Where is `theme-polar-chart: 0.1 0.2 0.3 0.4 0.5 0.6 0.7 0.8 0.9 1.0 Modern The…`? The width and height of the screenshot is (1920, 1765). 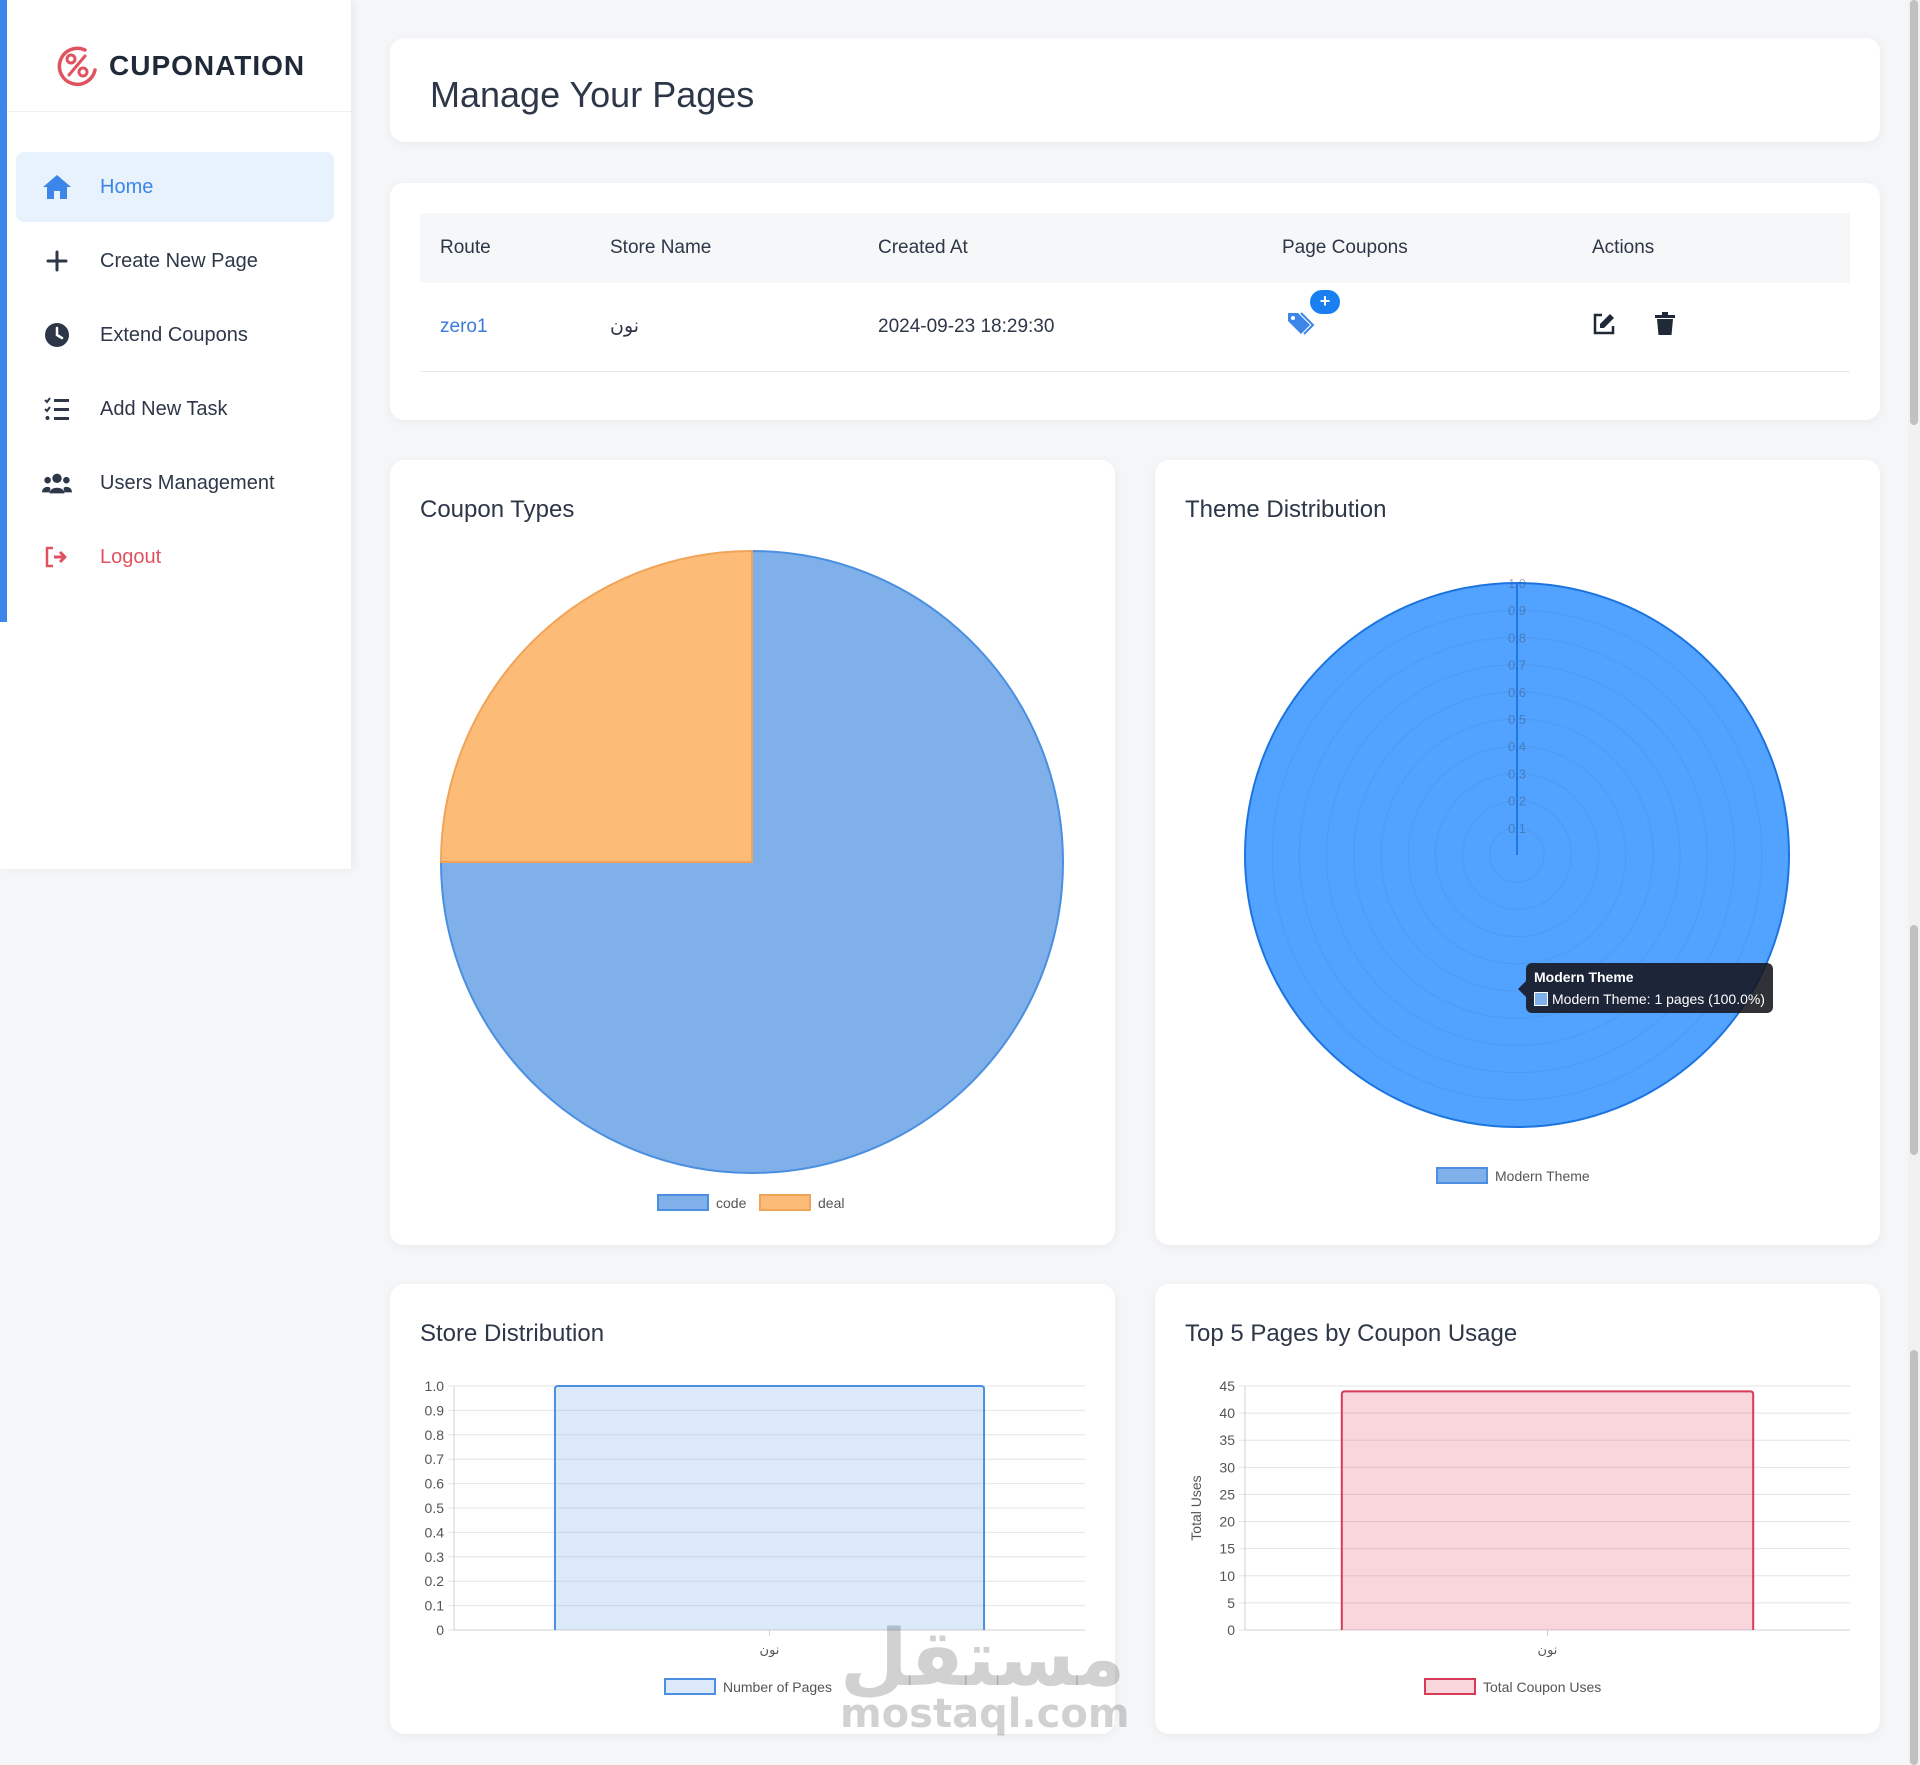 theme-polar-chart: 0.1 0.2 0.3 0.4 0.5 0.6 0.7 0.8 0.9 1.0 Modern The… is located at coordinates (1517, 880).